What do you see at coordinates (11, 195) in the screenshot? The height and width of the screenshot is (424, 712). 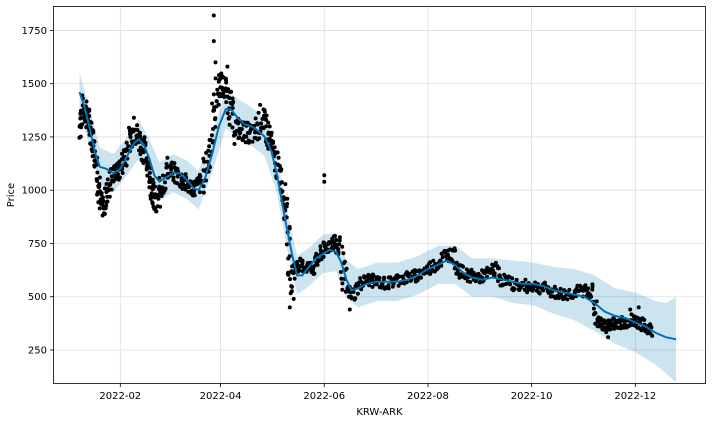 I see `y-axis-label: Price` at bounding box center [11, 195].